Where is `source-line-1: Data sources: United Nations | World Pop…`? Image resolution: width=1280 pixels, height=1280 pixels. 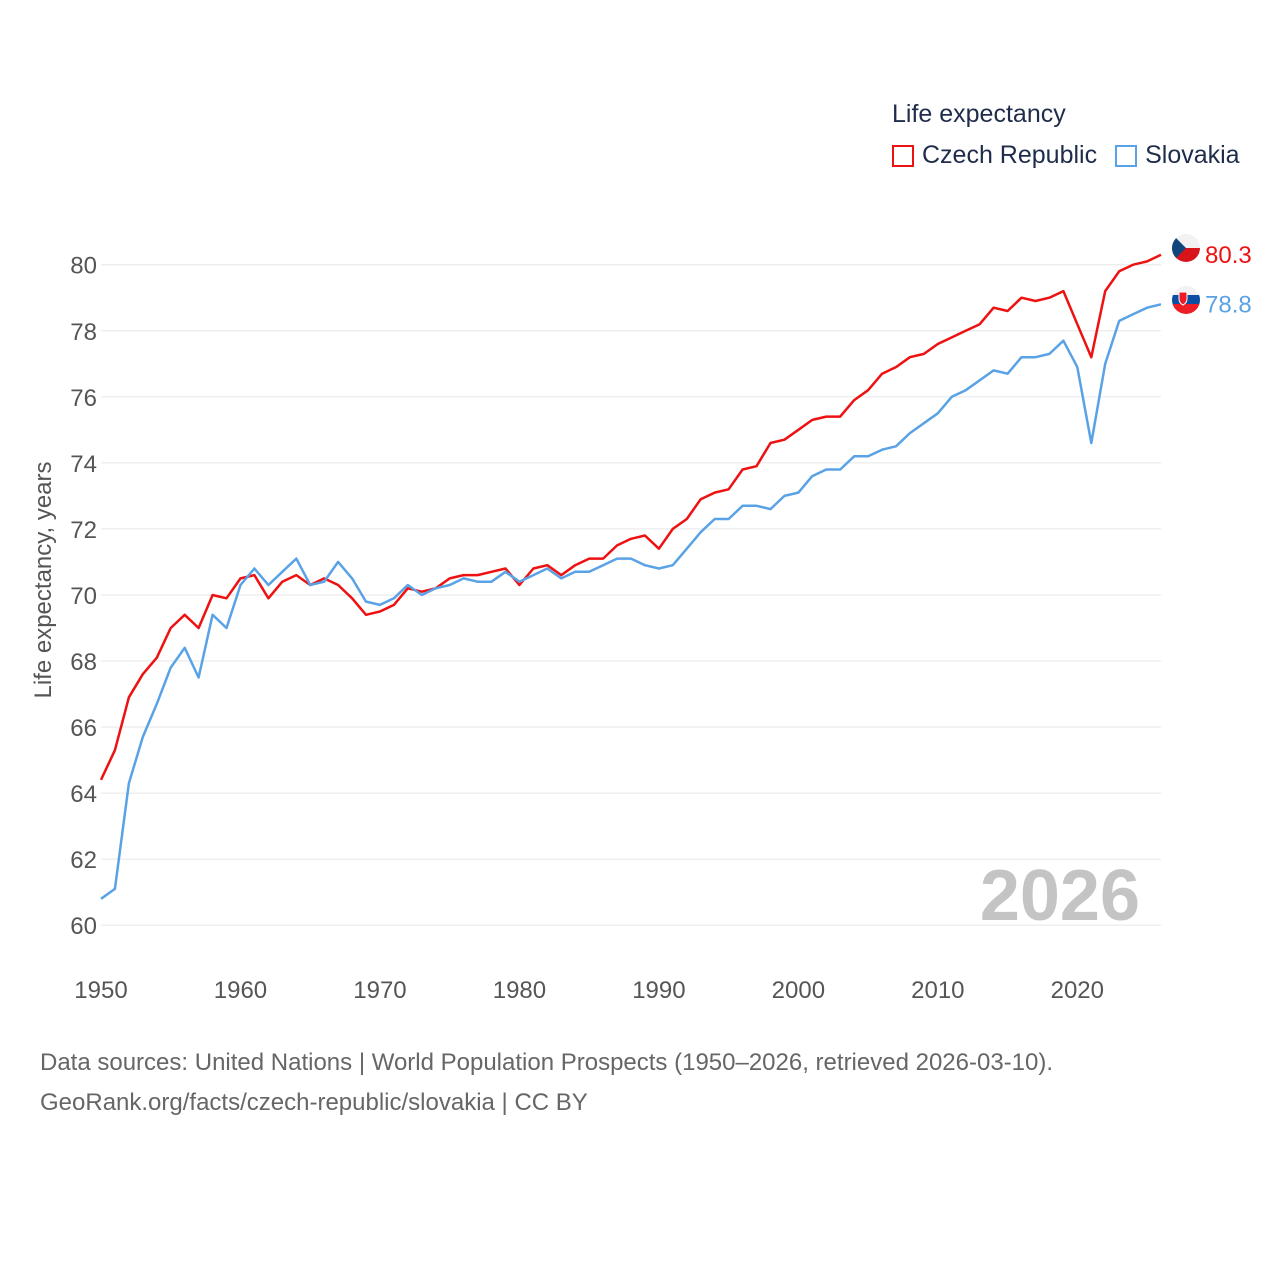
source-line-1: Data sources: United Nations | World Pop… is located at coordinates (547, 1062).